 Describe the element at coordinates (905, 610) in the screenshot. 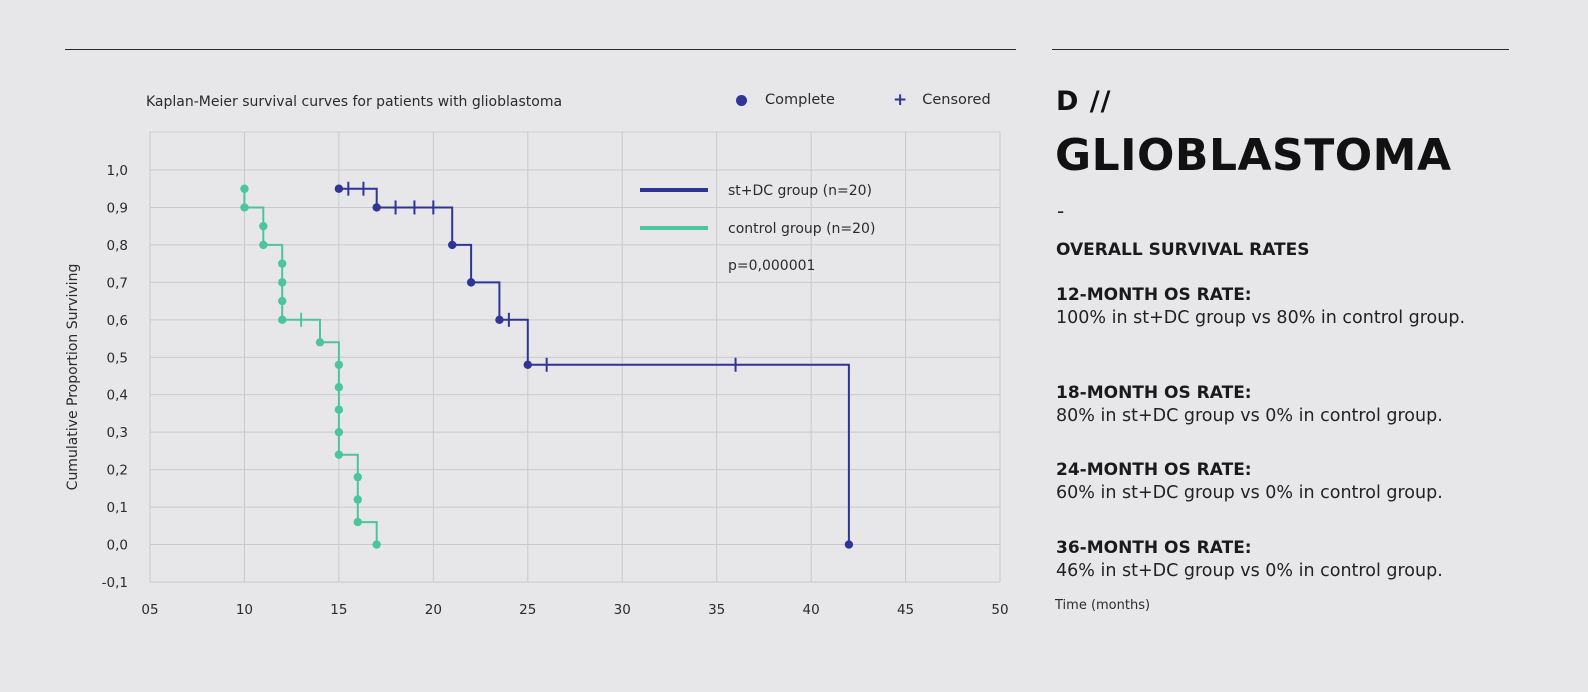

I see `x-tick-label: 45` at that location.